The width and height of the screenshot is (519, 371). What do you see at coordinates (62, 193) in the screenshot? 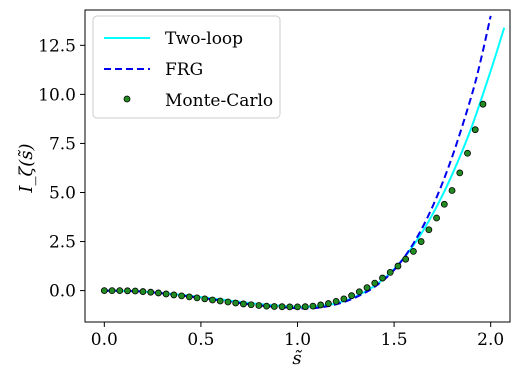
I see `y-tick-label: 5.0` at bounding box center [62, 193].